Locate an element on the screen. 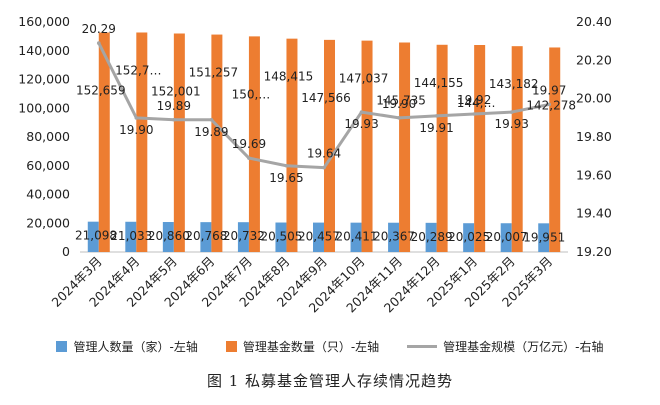 Image resolution: width=660 pixels, height=405 pixels. label-managers: 20,025 is located at coordinates (469, 237).